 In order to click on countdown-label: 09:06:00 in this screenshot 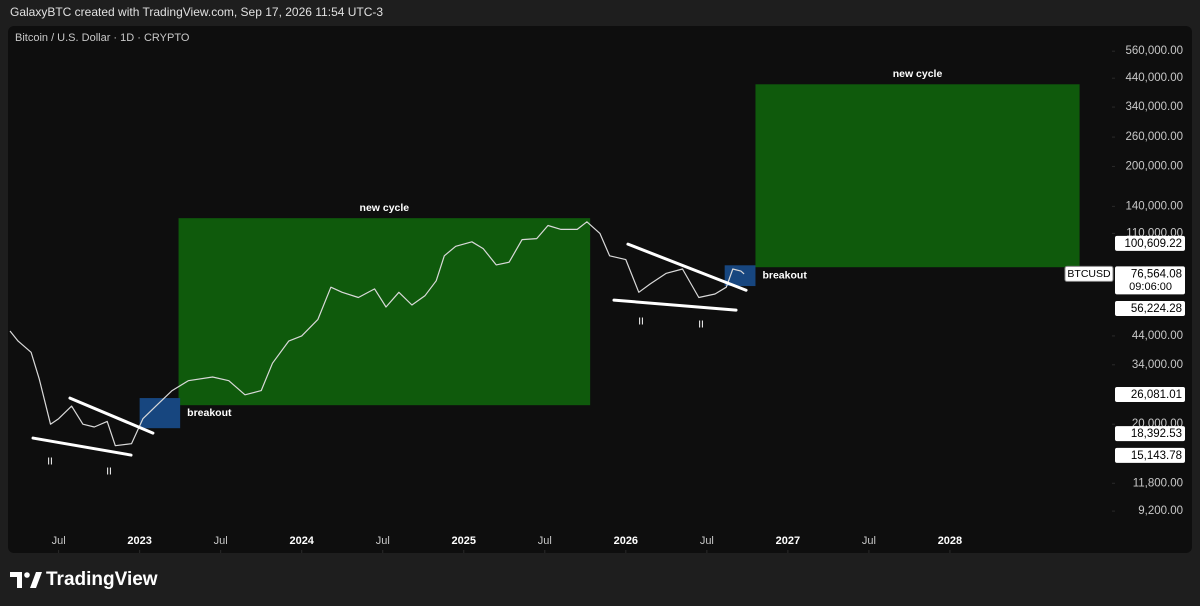, I will do `click(1150, 287)`.